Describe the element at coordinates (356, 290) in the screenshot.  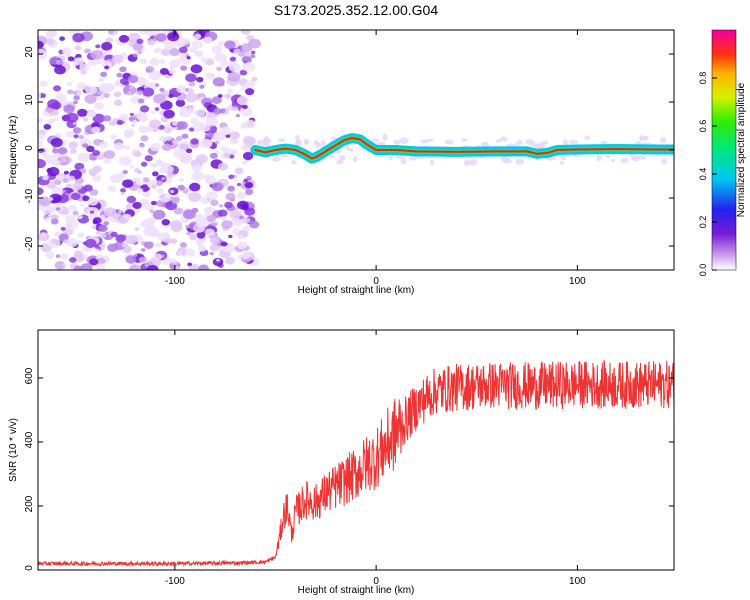
I see `spectrogram-xlabel: Height of straight line (km)` at that location.